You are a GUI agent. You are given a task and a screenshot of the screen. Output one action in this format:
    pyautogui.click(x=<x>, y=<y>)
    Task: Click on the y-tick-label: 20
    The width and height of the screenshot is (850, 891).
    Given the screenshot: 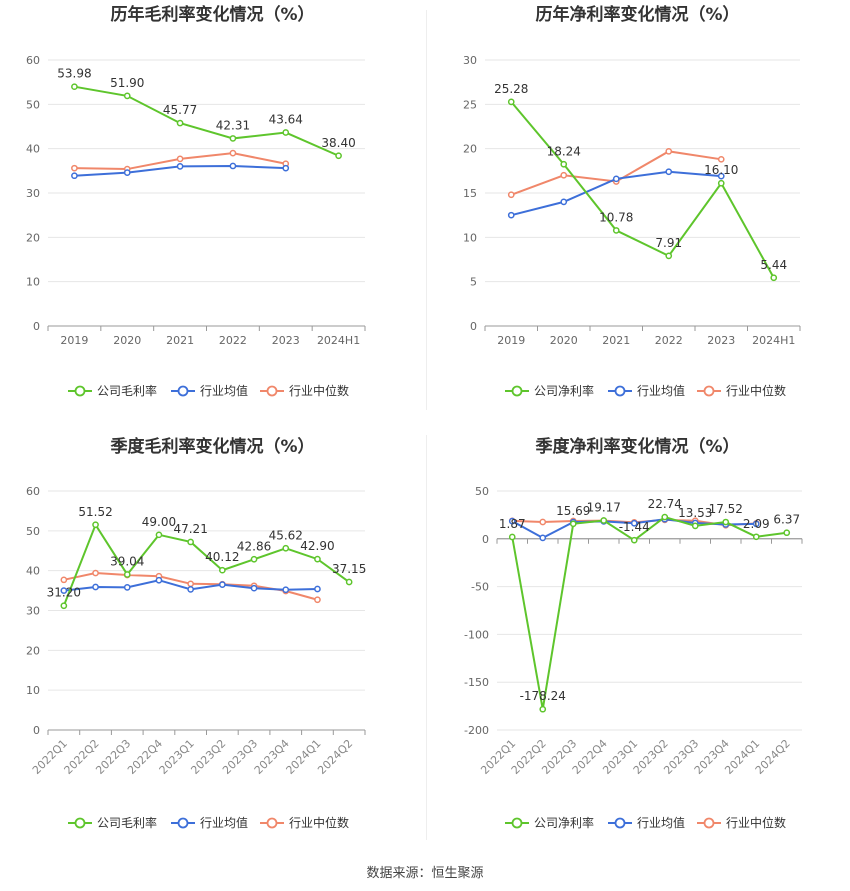 What is the action you would take?
    pyautogui.click(x=33, y=650)
    